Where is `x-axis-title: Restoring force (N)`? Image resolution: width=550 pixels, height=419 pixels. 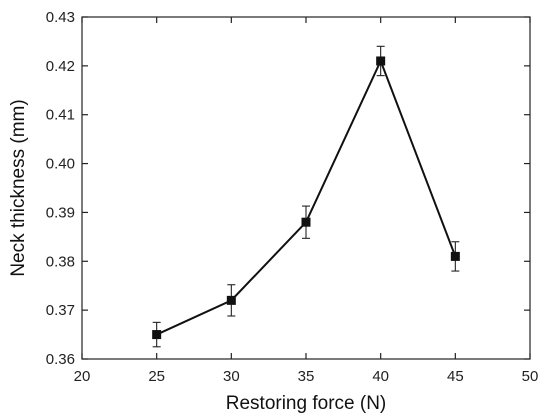
x-axis-title: Restoring force (N) is located at coordinates (306, 403).